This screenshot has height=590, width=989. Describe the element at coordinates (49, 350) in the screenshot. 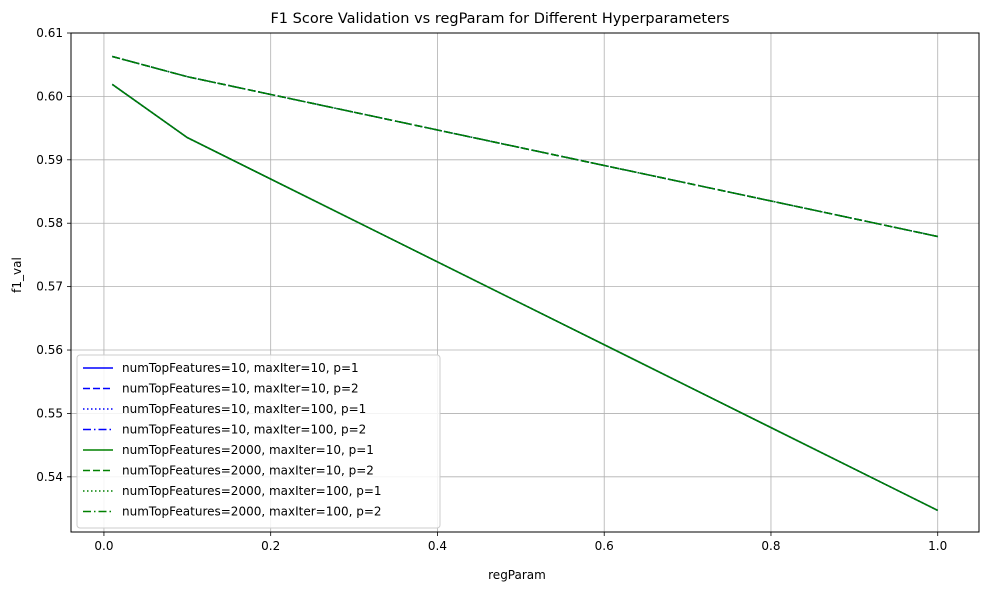

I see `y-tick-label: 0.56` at that location.